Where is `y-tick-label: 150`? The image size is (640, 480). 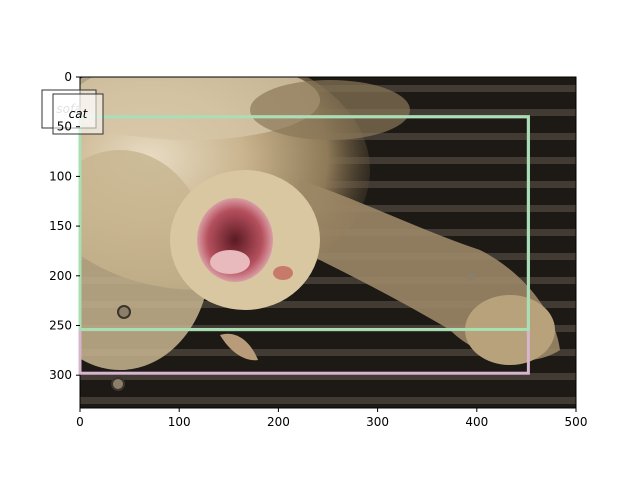
y-tick-label: 150 is located at coordinates (60, 226).